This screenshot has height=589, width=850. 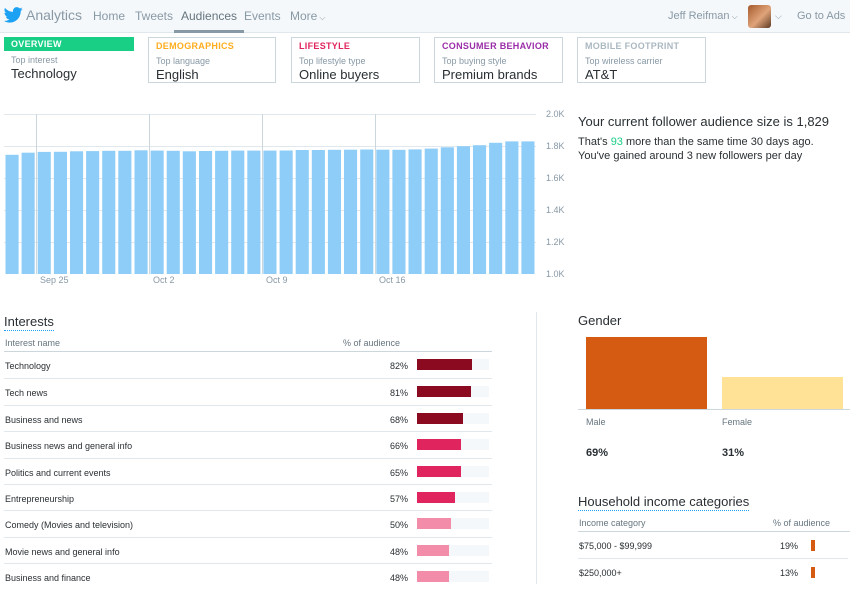 I want to click on card-title: MOBILE FOOTPRINT, so click(x=632, y=46).